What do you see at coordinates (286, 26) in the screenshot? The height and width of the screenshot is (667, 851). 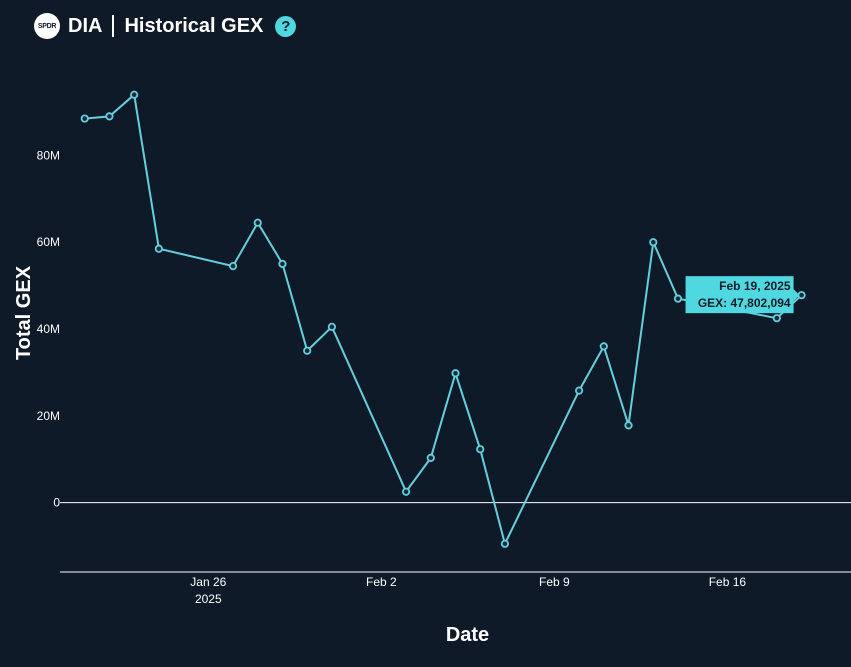 I see `help-icon: ?` at bounding box center [286, 26].